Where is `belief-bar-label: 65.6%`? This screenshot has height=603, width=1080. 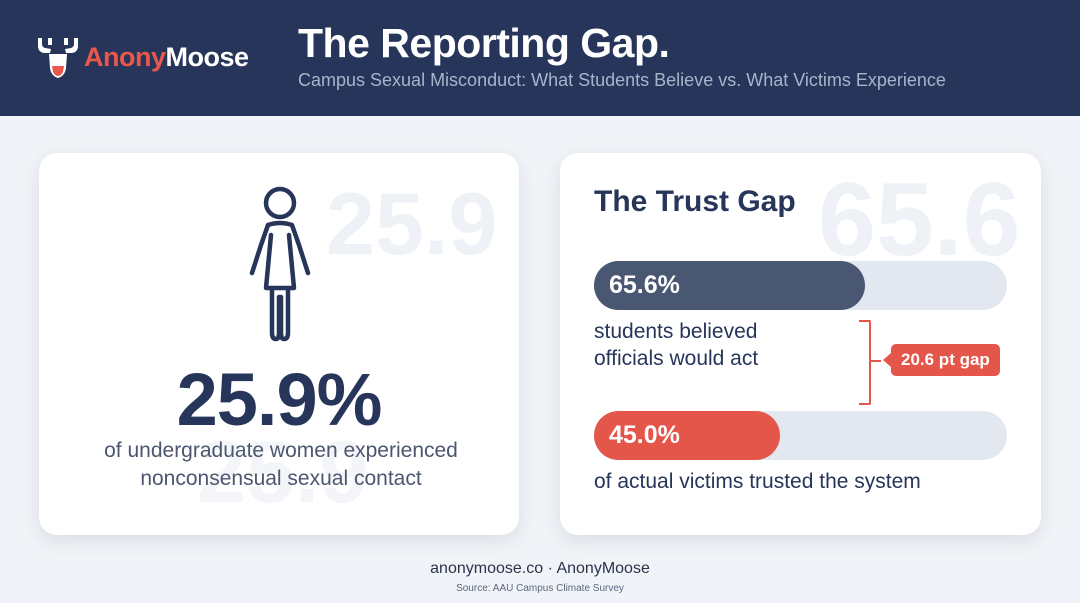
belief-bar-label: 65.6% is located at coordinates (644, 285).